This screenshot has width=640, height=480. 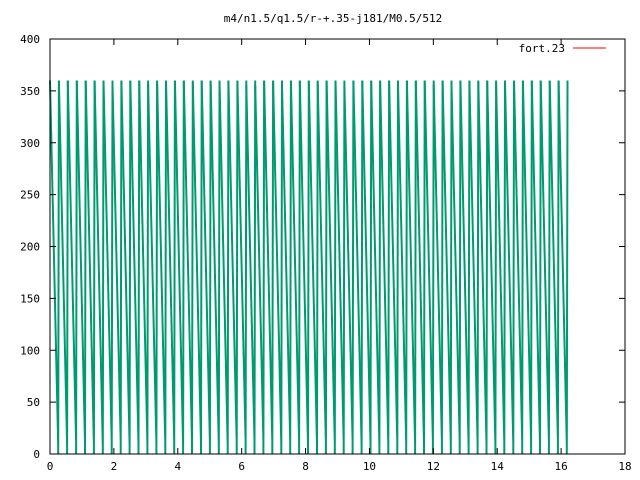 What do you see at coordinates (30, 143) in the screenshot?
I see `y-tick-label: 300` at bounding box center [30, 143].